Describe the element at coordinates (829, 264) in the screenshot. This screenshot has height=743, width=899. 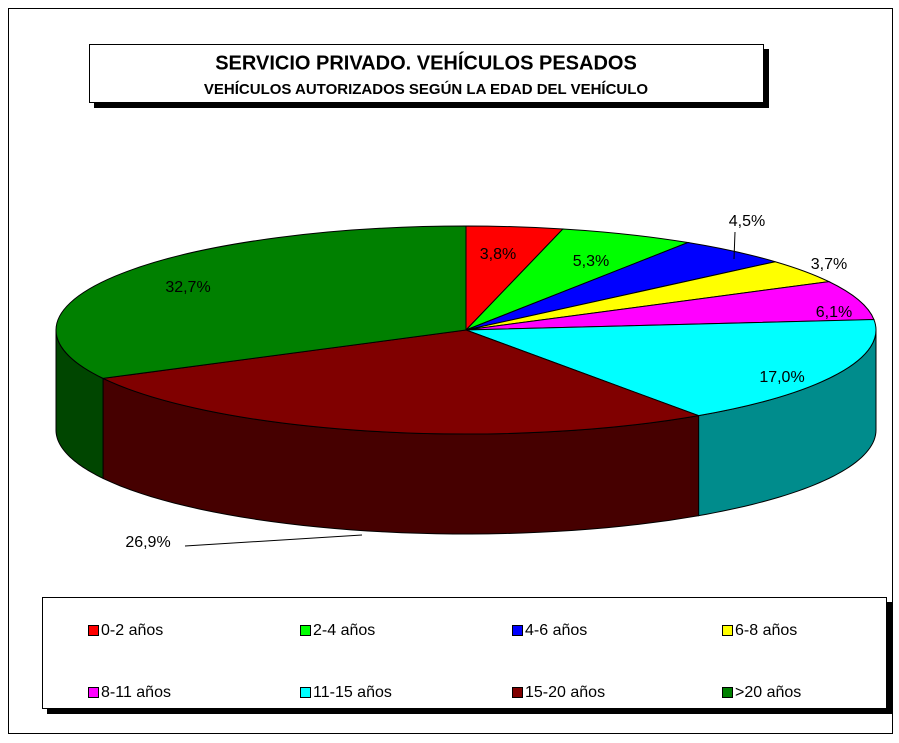
I see `data-label: 3,7%` at that location.